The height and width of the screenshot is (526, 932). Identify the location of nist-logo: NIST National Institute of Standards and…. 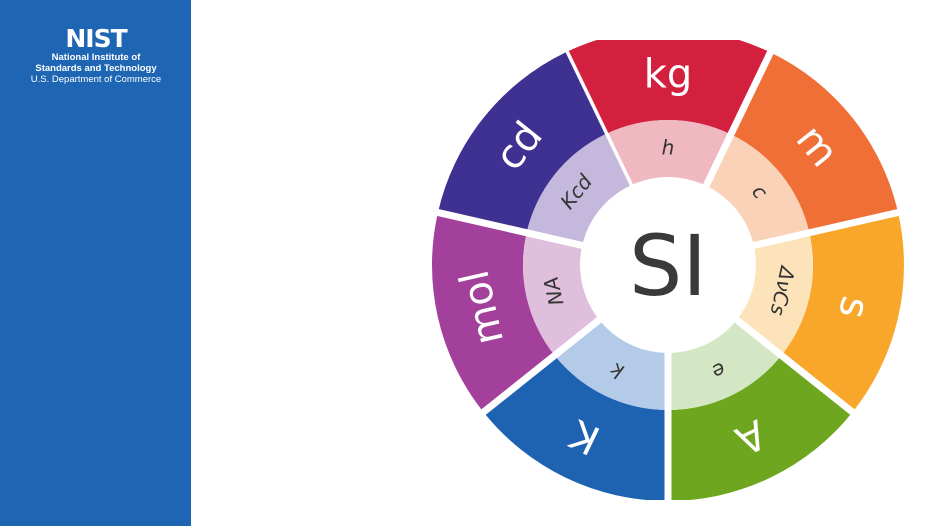
(96, 55).